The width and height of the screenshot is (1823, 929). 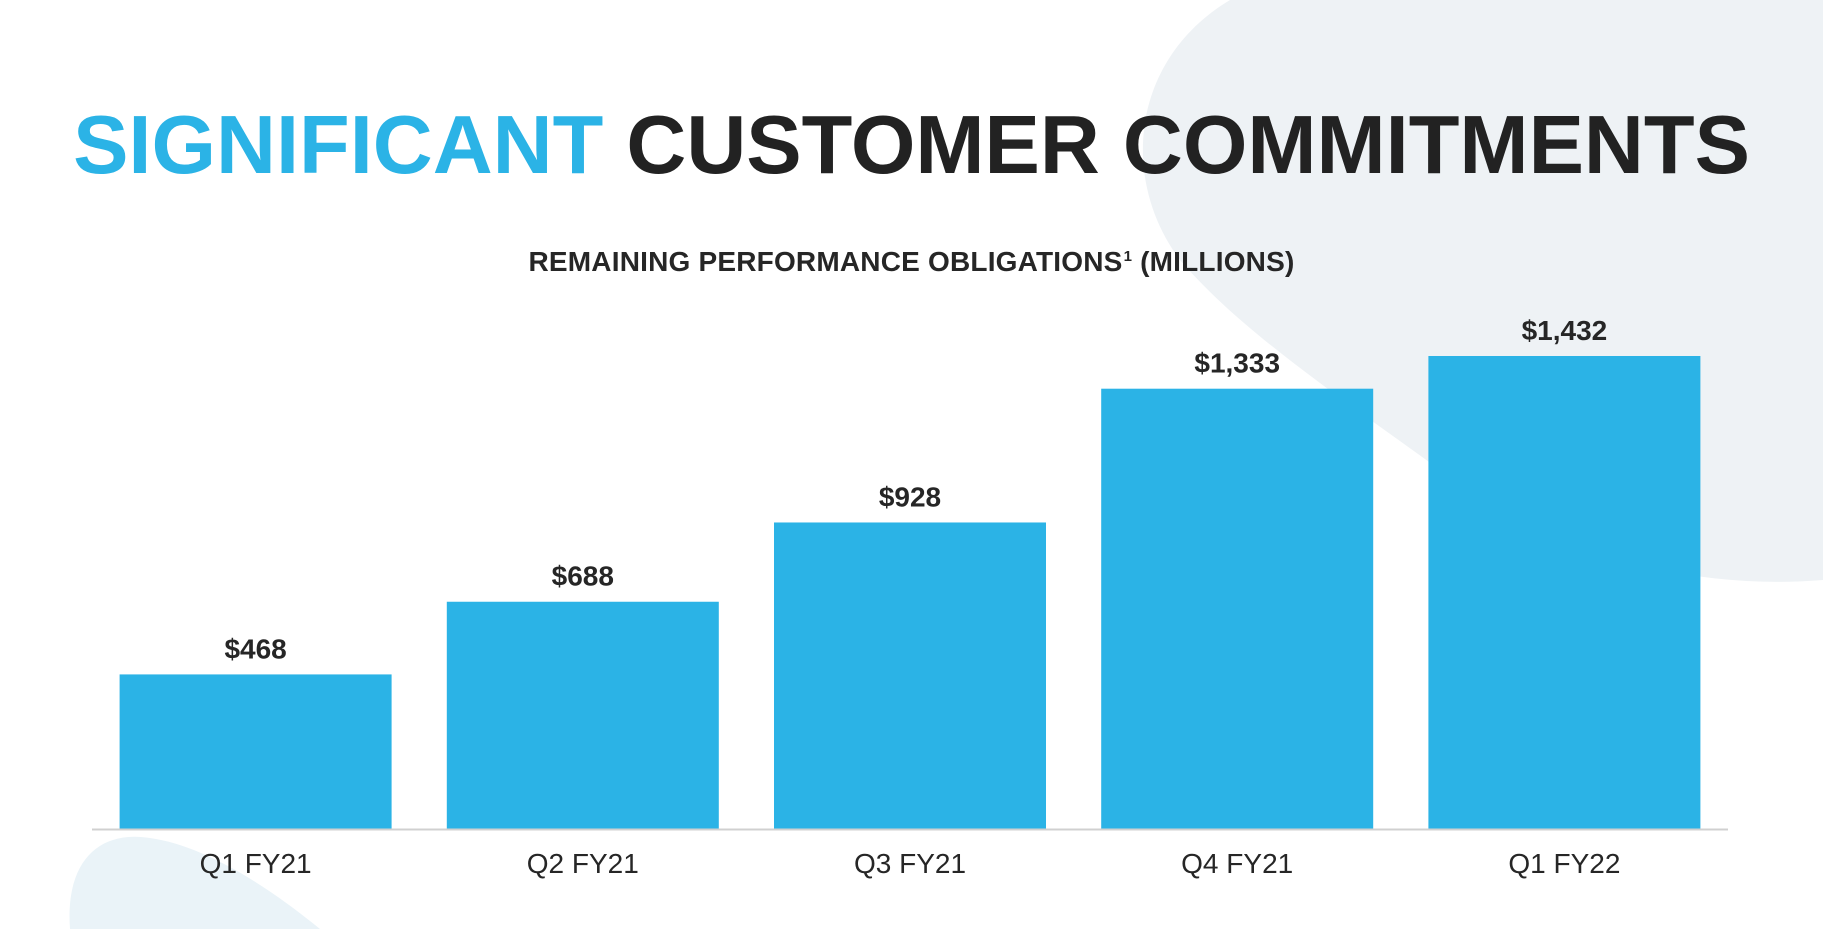 What do you see at coordinates (583, 576) in the screenshot?
I see `data-label: $688` at bounding box center [583, 576].